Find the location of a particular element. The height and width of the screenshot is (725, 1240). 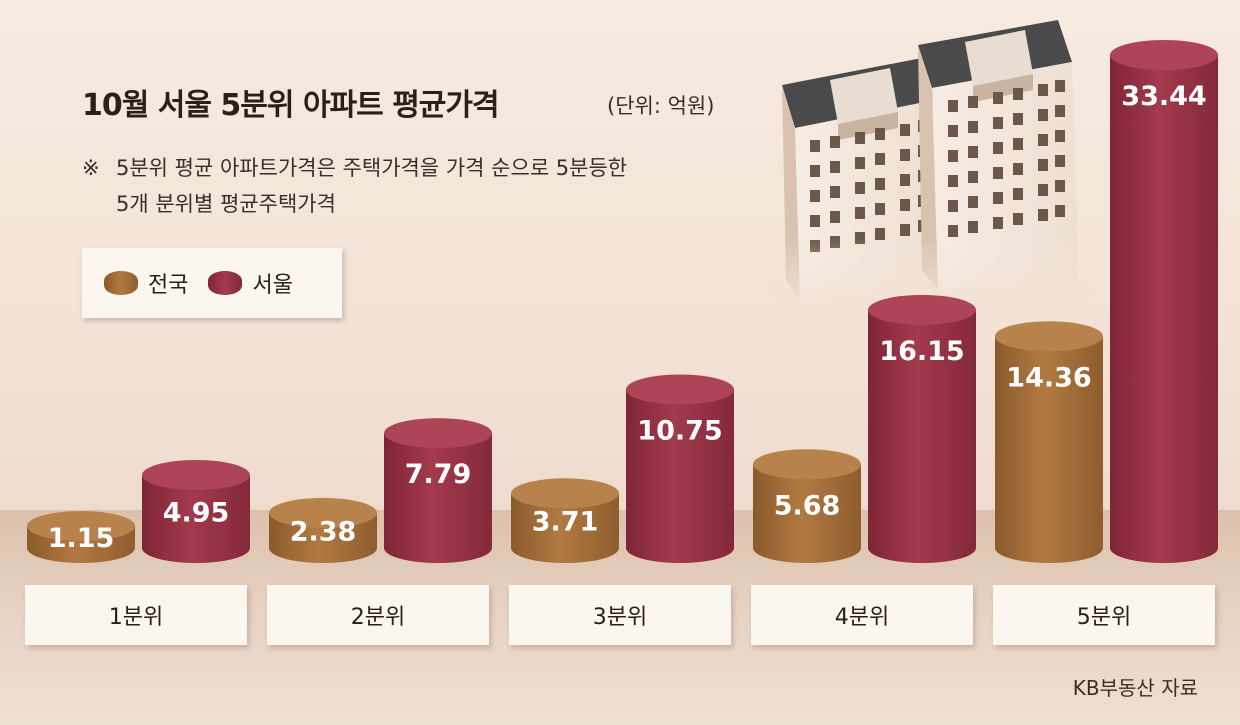

legend-label-national: 전국 is located at coordinates (168, 285).